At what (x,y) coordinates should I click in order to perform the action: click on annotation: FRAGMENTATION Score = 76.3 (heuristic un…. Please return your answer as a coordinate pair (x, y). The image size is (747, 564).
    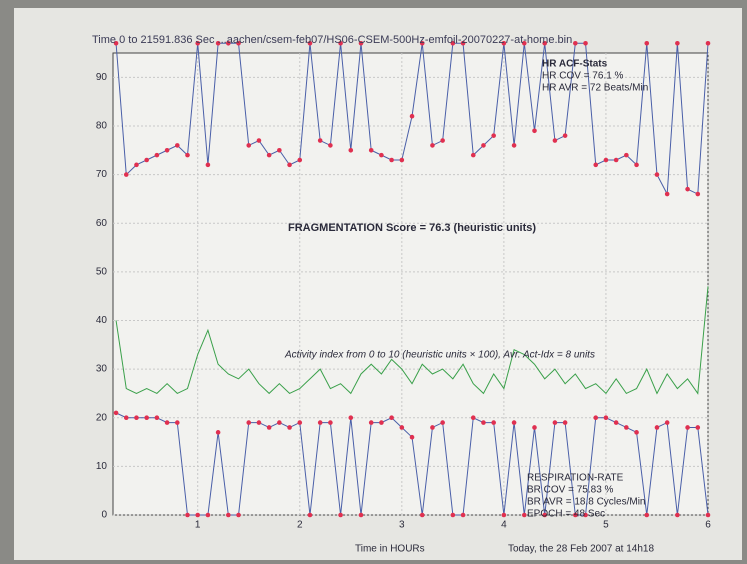
    Looking at the image, I should click on (412, 228).